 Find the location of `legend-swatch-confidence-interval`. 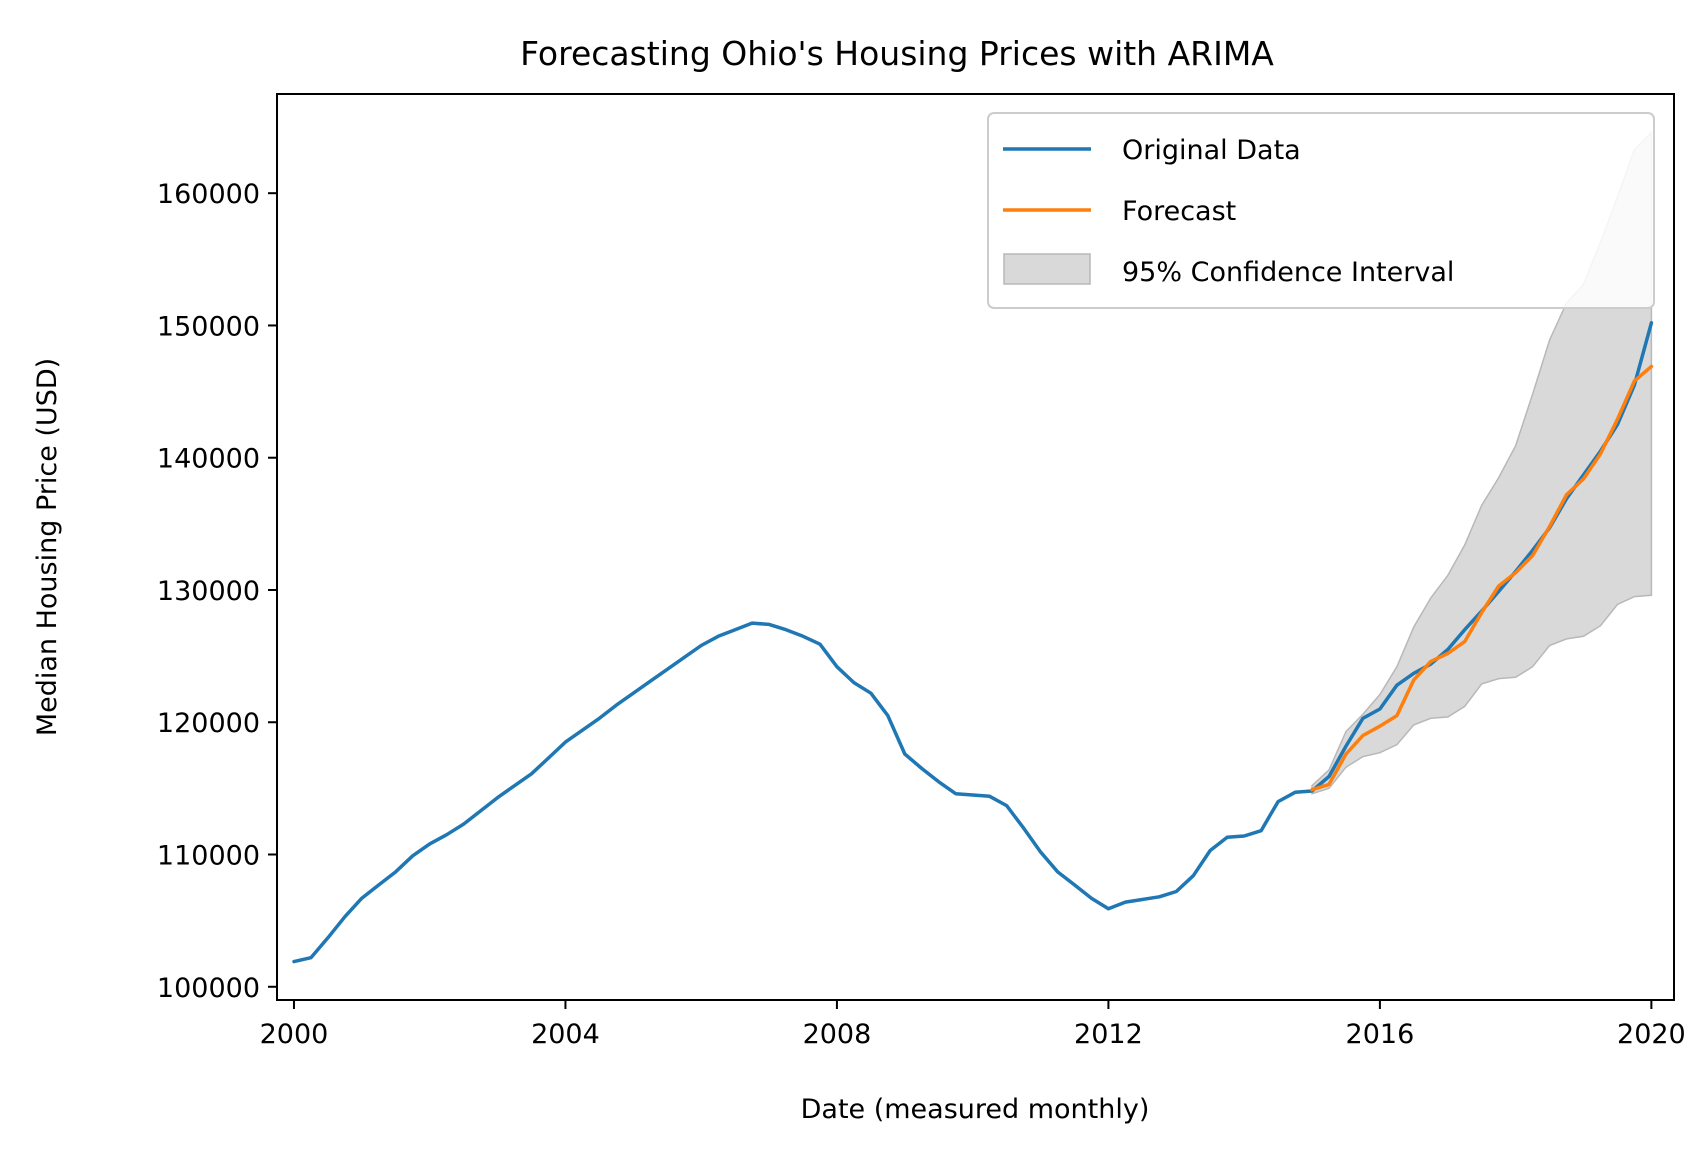

legend-swatch-confidence-interval is located at coordinates (1047, 269).